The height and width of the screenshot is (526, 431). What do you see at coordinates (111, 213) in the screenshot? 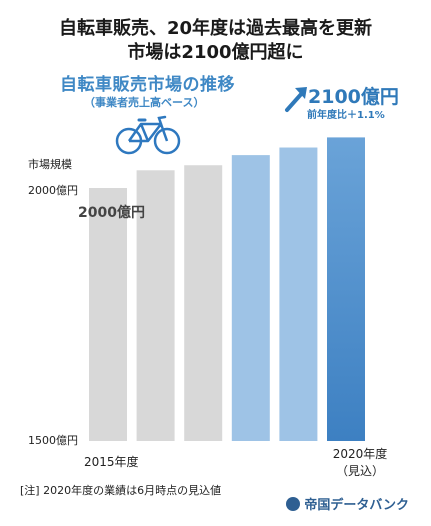
I see `first-bar-value-label: 2000億円` at bounding box center [111, 213].